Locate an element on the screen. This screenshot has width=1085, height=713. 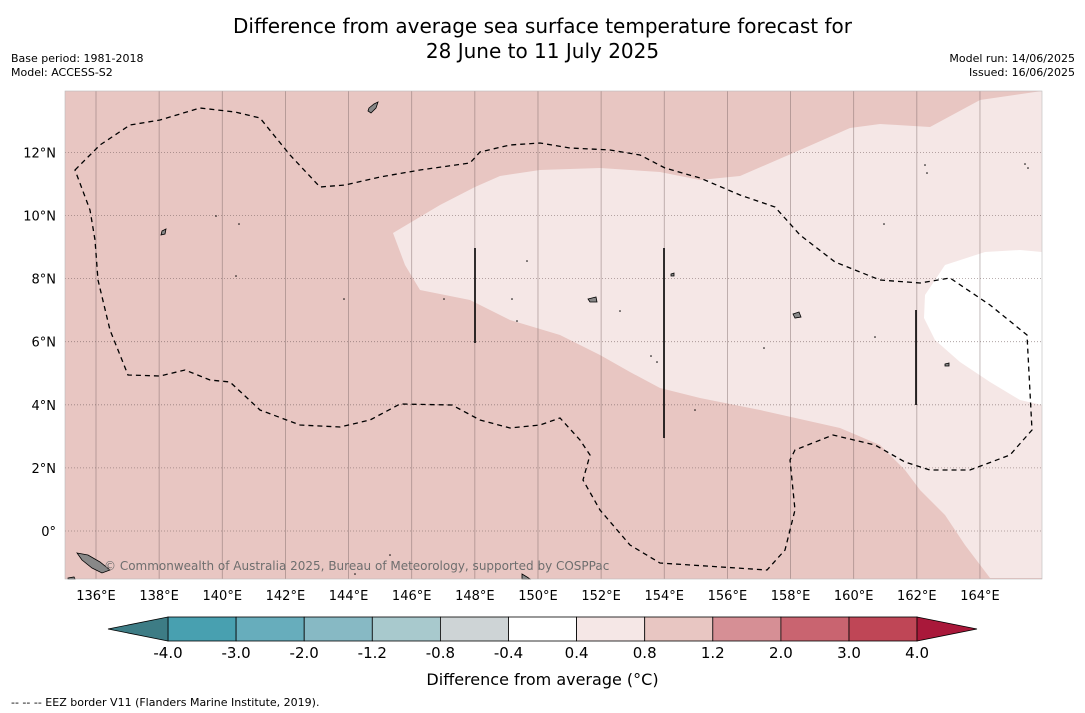
issued-date: Issued: 16/06/2025 is located at coordinates (1021, 72).